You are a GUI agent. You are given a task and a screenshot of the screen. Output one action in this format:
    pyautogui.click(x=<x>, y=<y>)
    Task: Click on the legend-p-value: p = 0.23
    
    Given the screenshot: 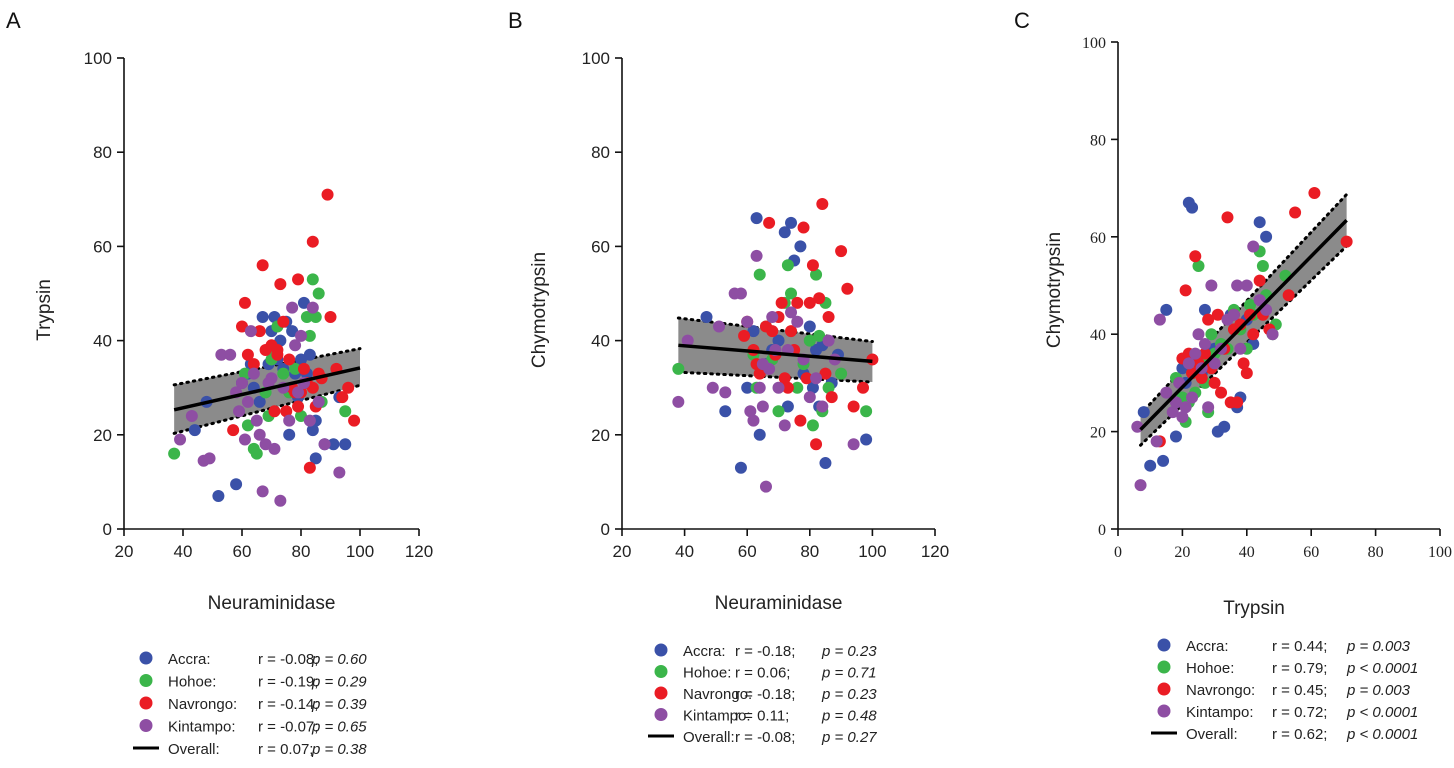 What is the action you would take?
    pyautogui.click(x=849, y=651)
    